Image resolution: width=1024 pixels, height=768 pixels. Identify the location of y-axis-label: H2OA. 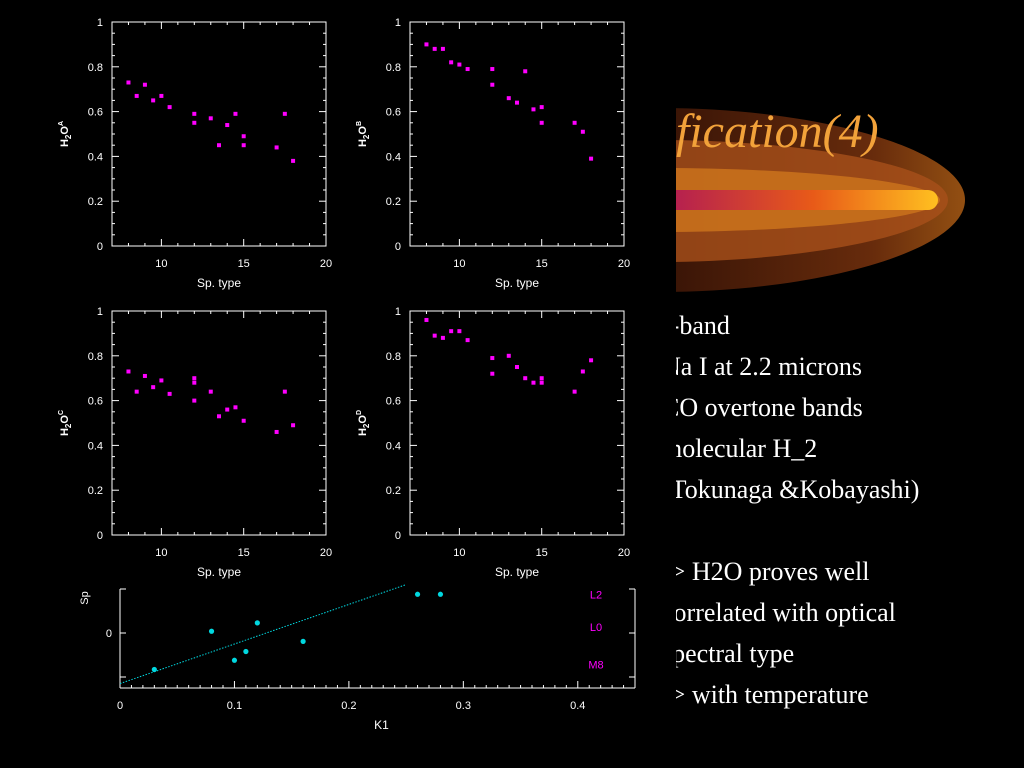
(65, 134).